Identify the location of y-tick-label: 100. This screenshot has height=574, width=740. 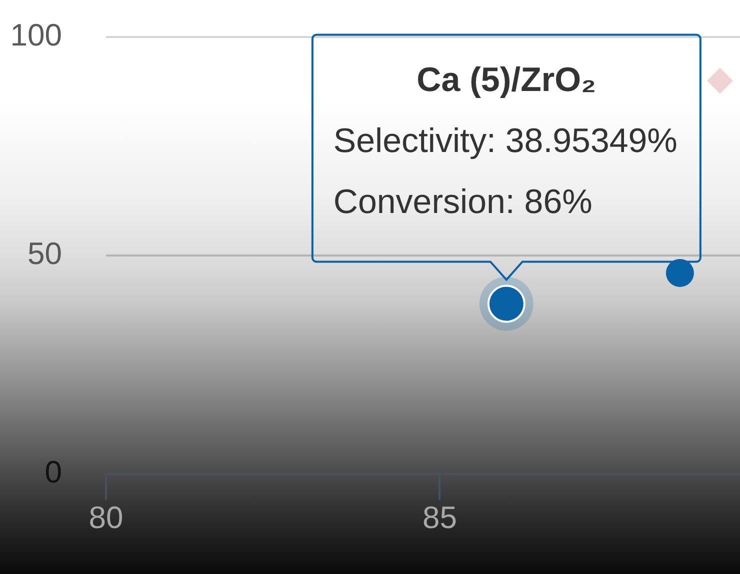
(36, 35).